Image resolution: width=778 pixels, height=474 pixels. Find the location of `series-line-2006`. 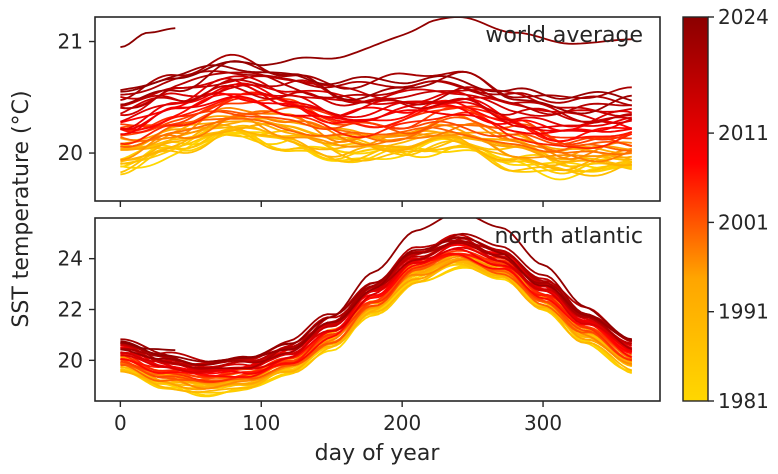

series-line-2006 is located at coordinates (376, 117).